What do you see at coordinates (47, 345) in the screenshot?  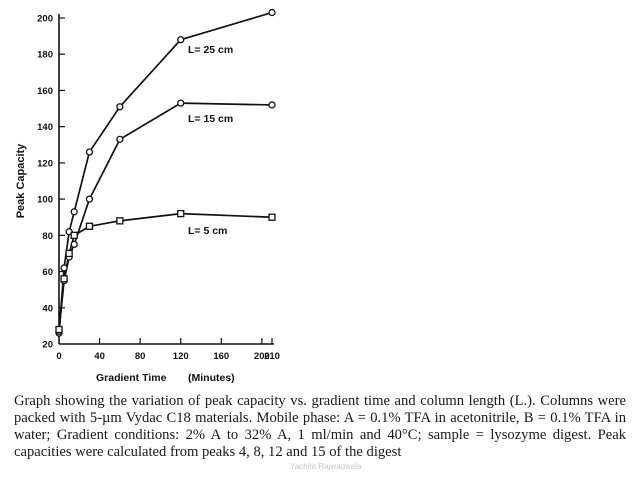 I see `y-tick-label: 20` at bounding box center [47, 345].